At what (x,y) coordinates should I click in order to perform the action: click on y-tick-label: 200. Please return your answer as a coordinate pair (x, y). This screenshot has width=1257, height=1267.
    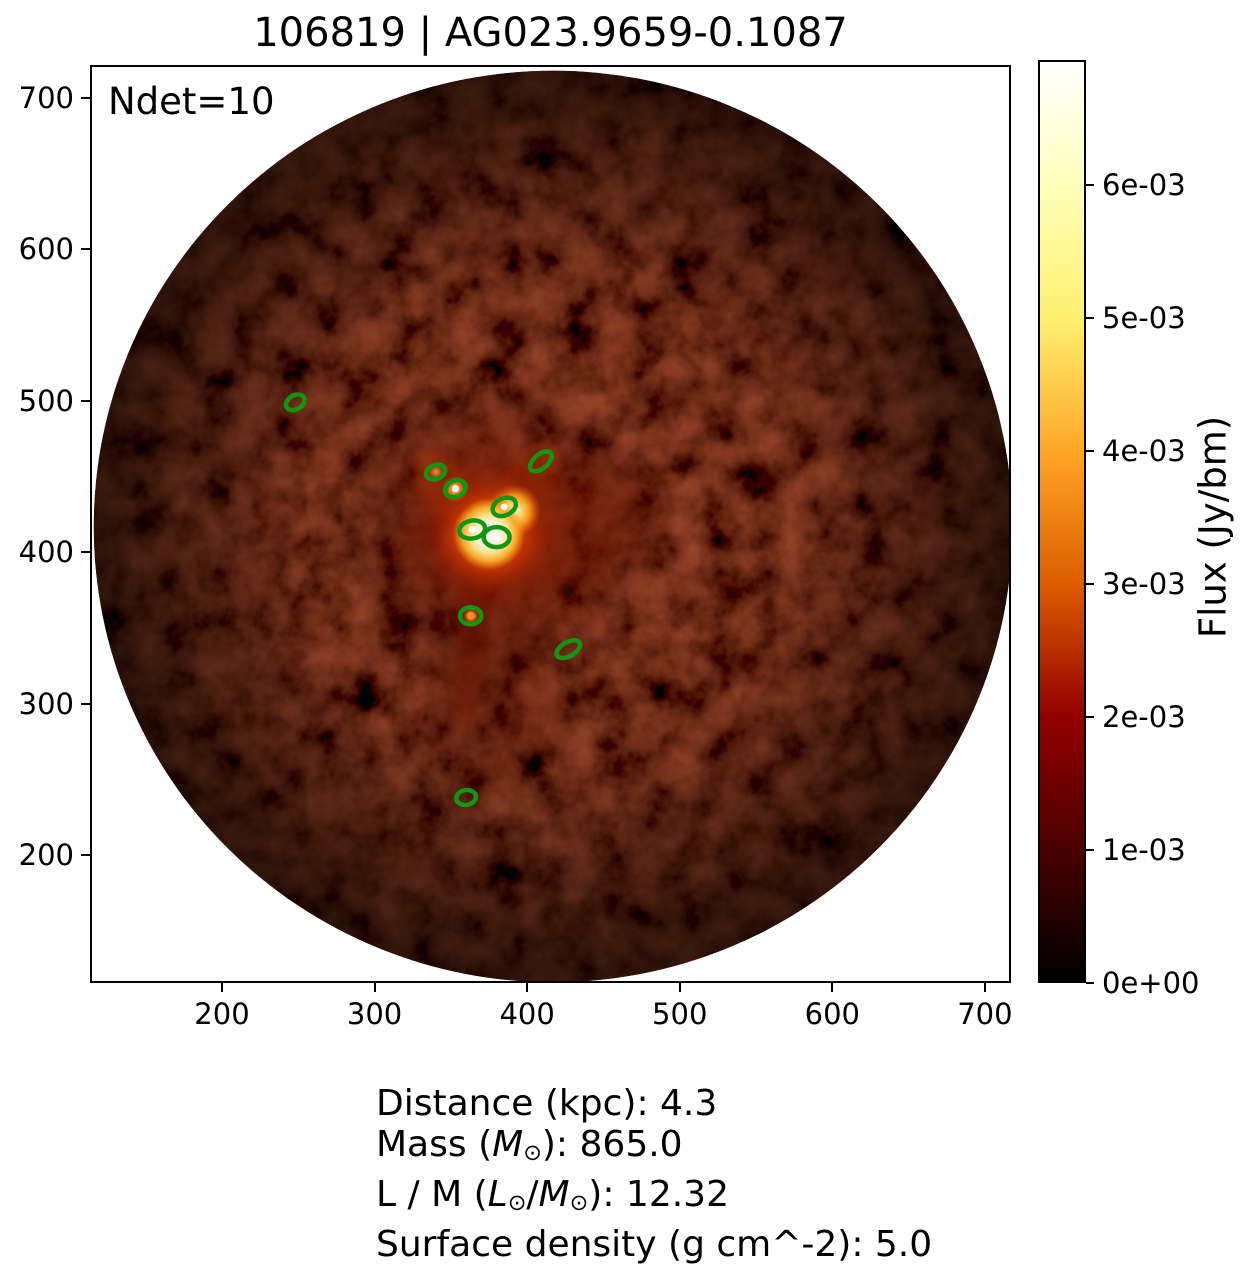
    Looking at the image, I should click on (46, 855).